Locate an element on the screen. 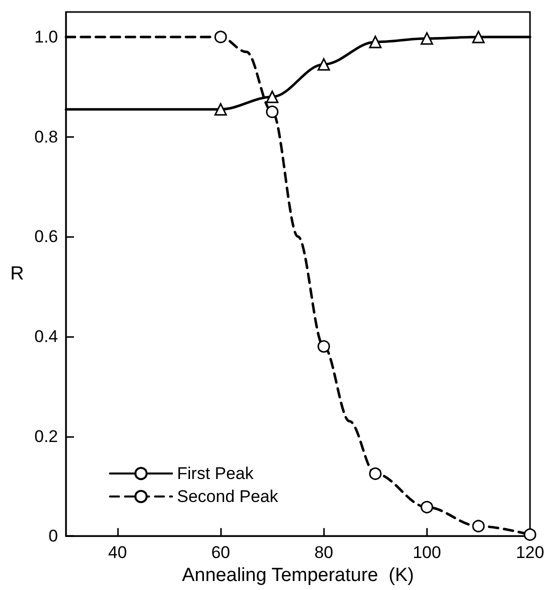 This screenshot has height=590, width=548. legend-label: Second Peak is located at coordinates (228, 496).